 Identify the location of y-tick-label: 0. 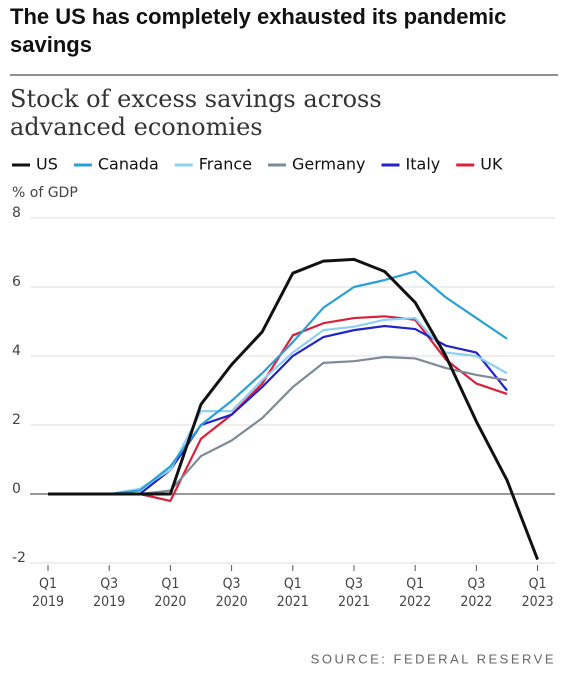
(16, 489).